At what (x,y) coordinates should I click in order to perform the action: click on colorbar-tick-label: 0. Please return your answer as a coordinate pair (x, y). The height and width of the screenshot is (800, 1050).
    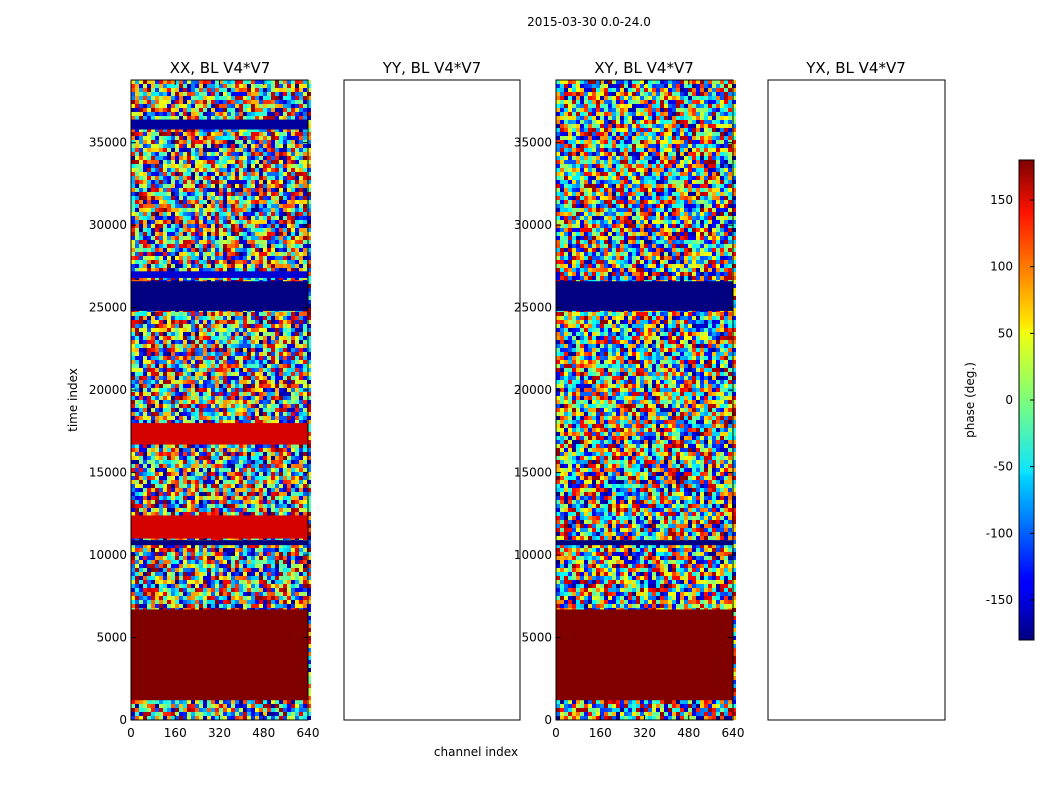
    Looking at the image, I should click on (1009, 400).